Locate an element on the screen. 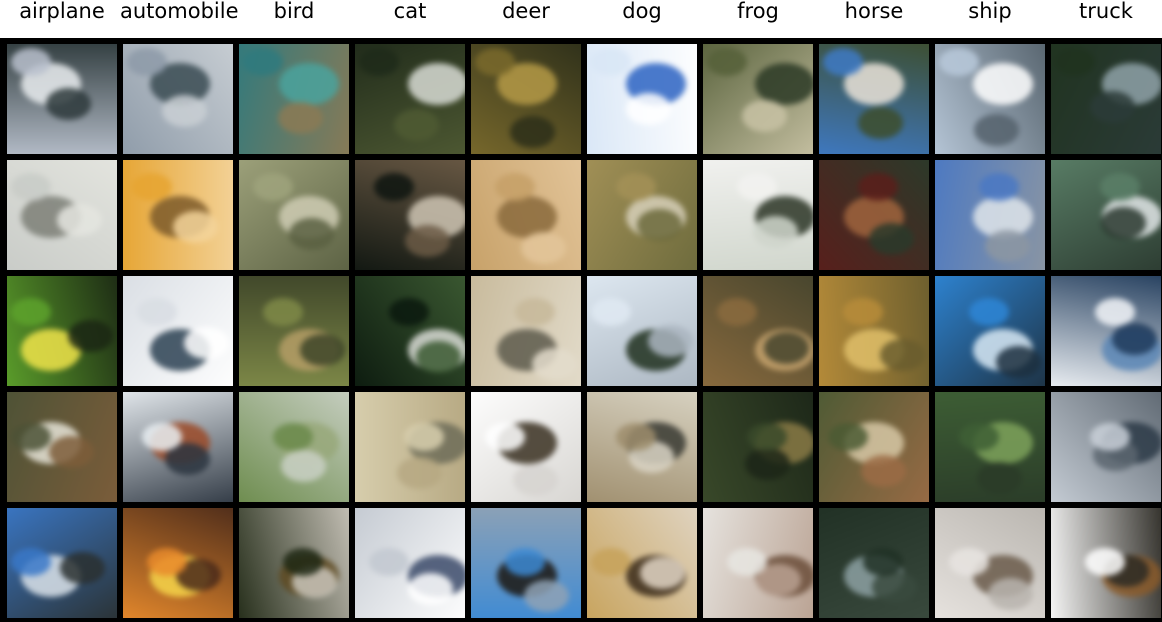  column-label-deer: deer is located at coordinates (526, 11).